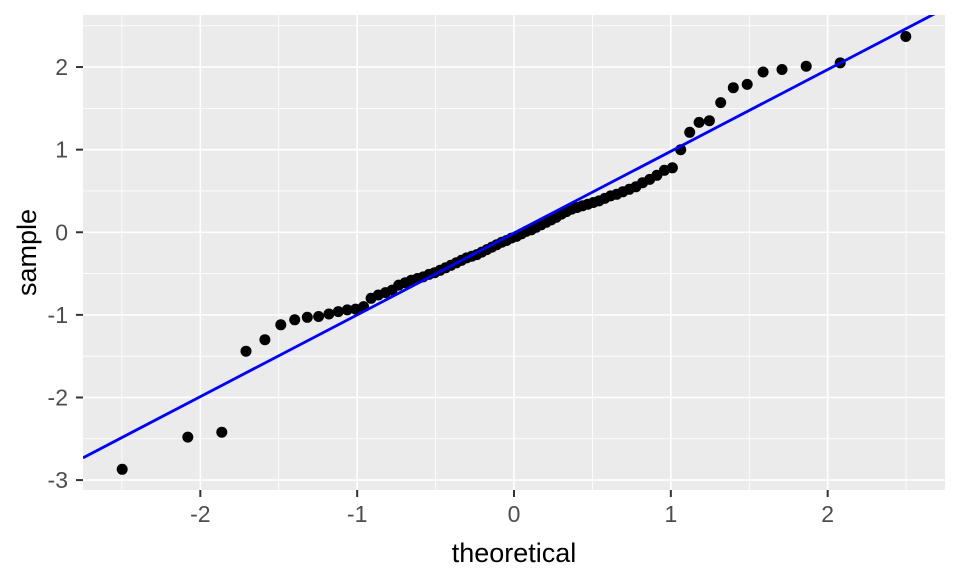 The width and height of the screenshot is (960, 576). I want to click on y-tick-label: 0, so click(61, 232).